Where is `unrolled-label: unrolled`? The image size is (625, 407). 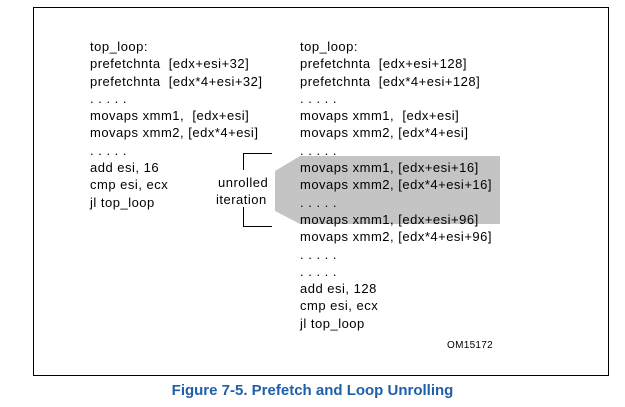
unrolled-label: unrolled is located at coordinates (243, 182).